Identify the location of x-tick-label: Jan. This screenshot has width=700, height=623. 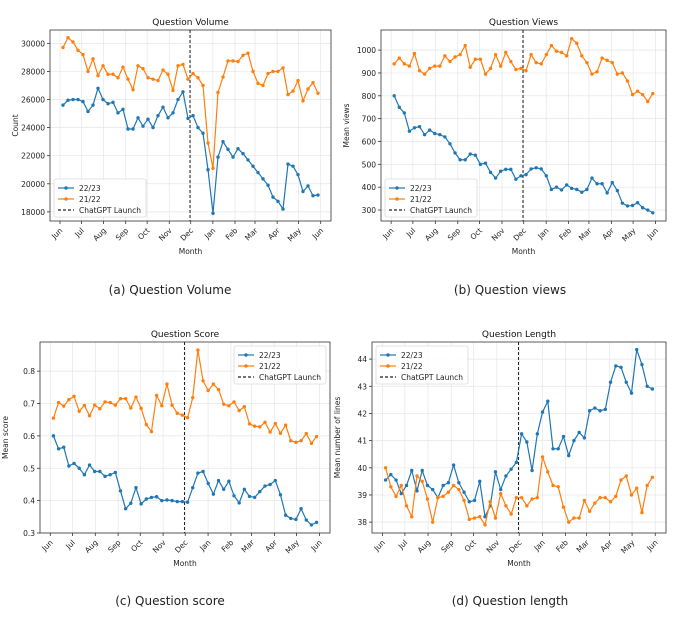
(539, 545).